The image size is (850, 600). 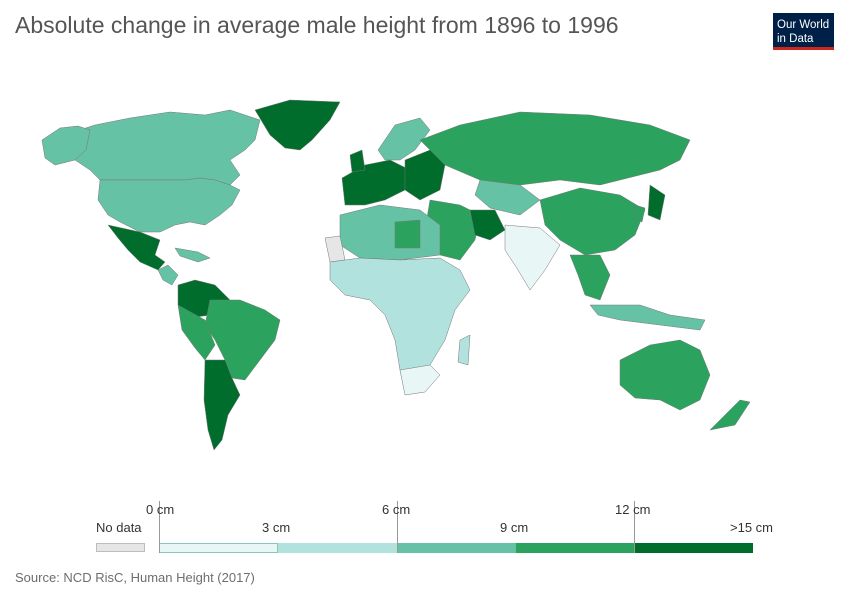 I want to click on region-alaska, so click(x=66, y=145).